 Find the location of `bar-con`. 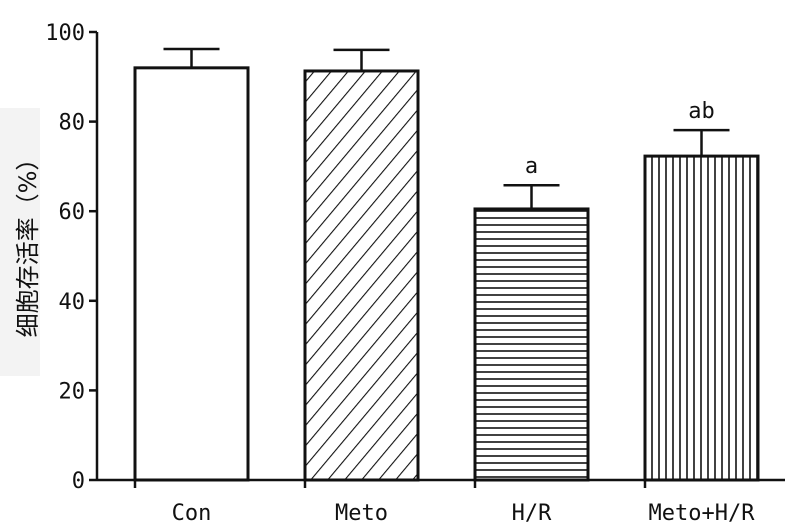

bar-con is located at coordinates (191, 274).